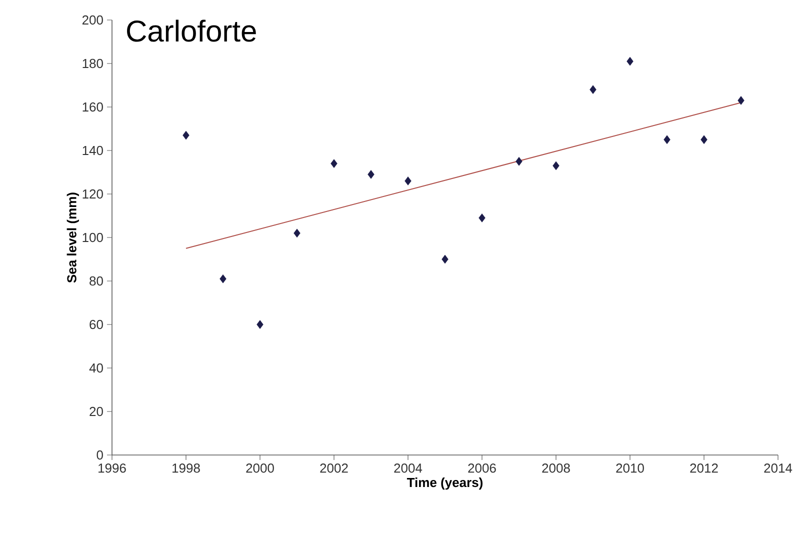 The width and height of the screenshot is (807, 543). I want to click on y-tick-label: 180, so click(92, 63).